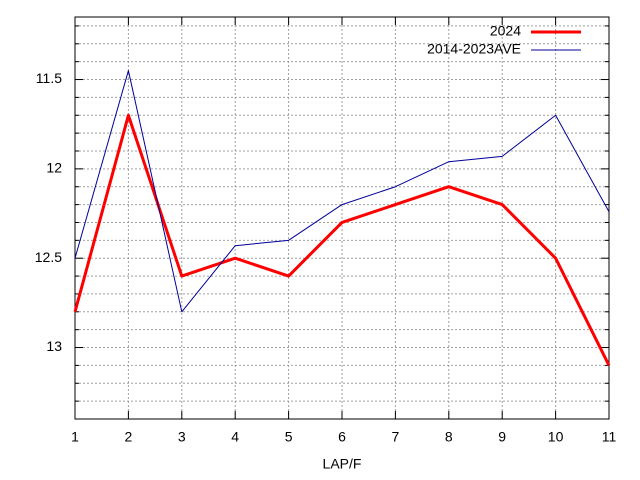  What do you see at coordinates (75, 437) in the screenshot?
I see `x-tick-label: 1` at bounding box center [75, 437].